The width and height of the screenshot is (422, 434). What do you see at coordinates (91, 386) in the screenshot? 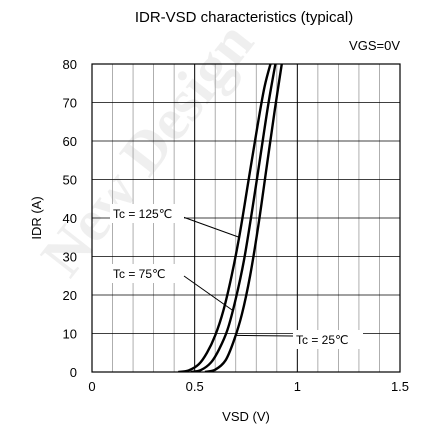
I see `x-tick-label: 0` at bounding box center [91, 386].